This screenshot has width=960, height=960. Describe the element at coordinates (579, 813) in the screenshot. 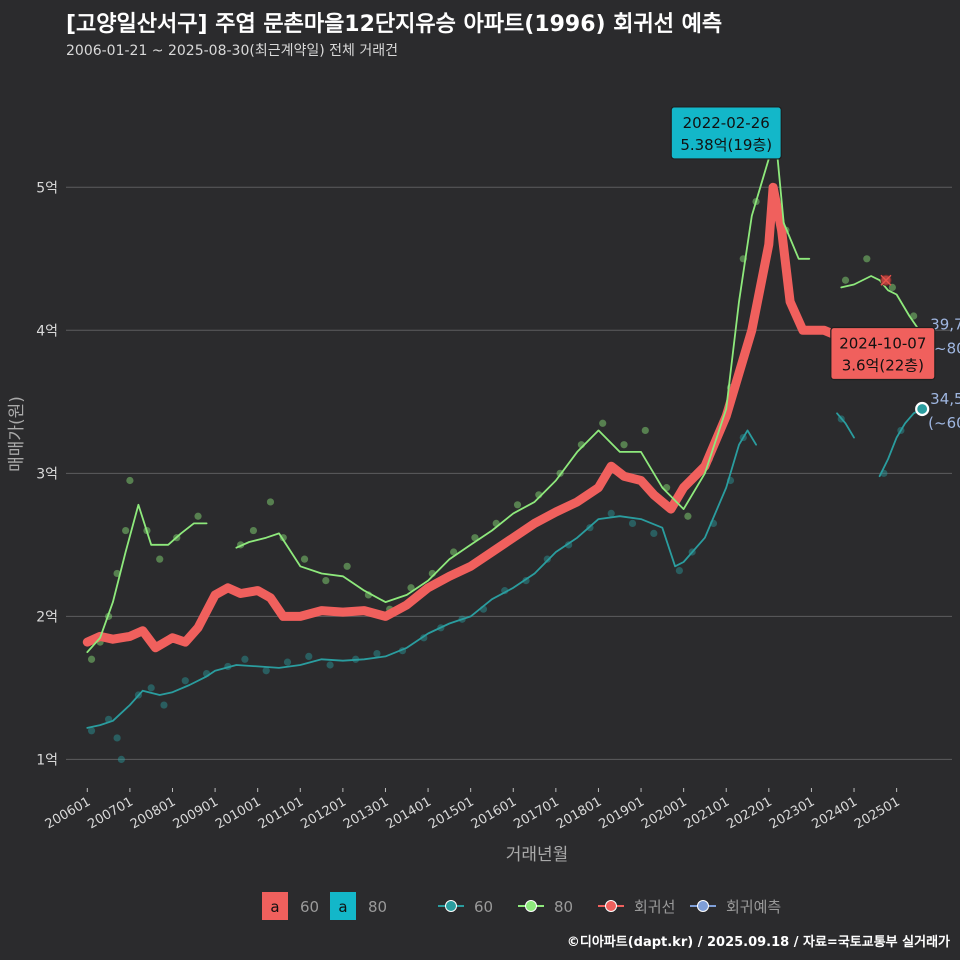

I see `x-tick-label: 201801` at that location.